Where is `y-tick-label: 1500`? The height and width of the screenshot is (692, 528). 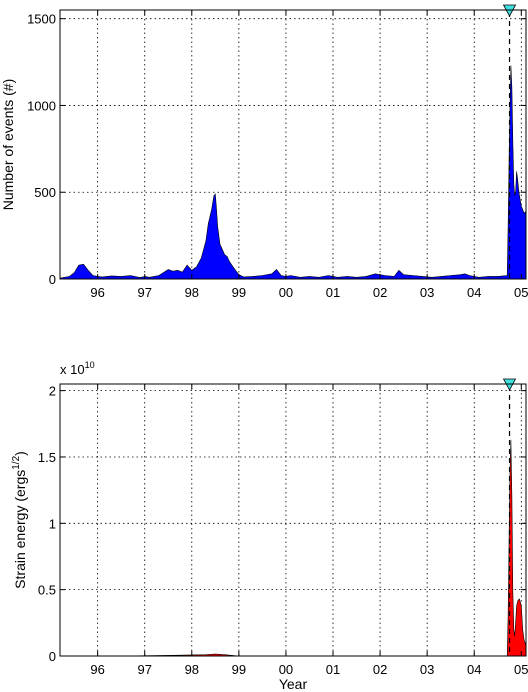
y-tick-label: 1500 is located at coordinates (41, 19).